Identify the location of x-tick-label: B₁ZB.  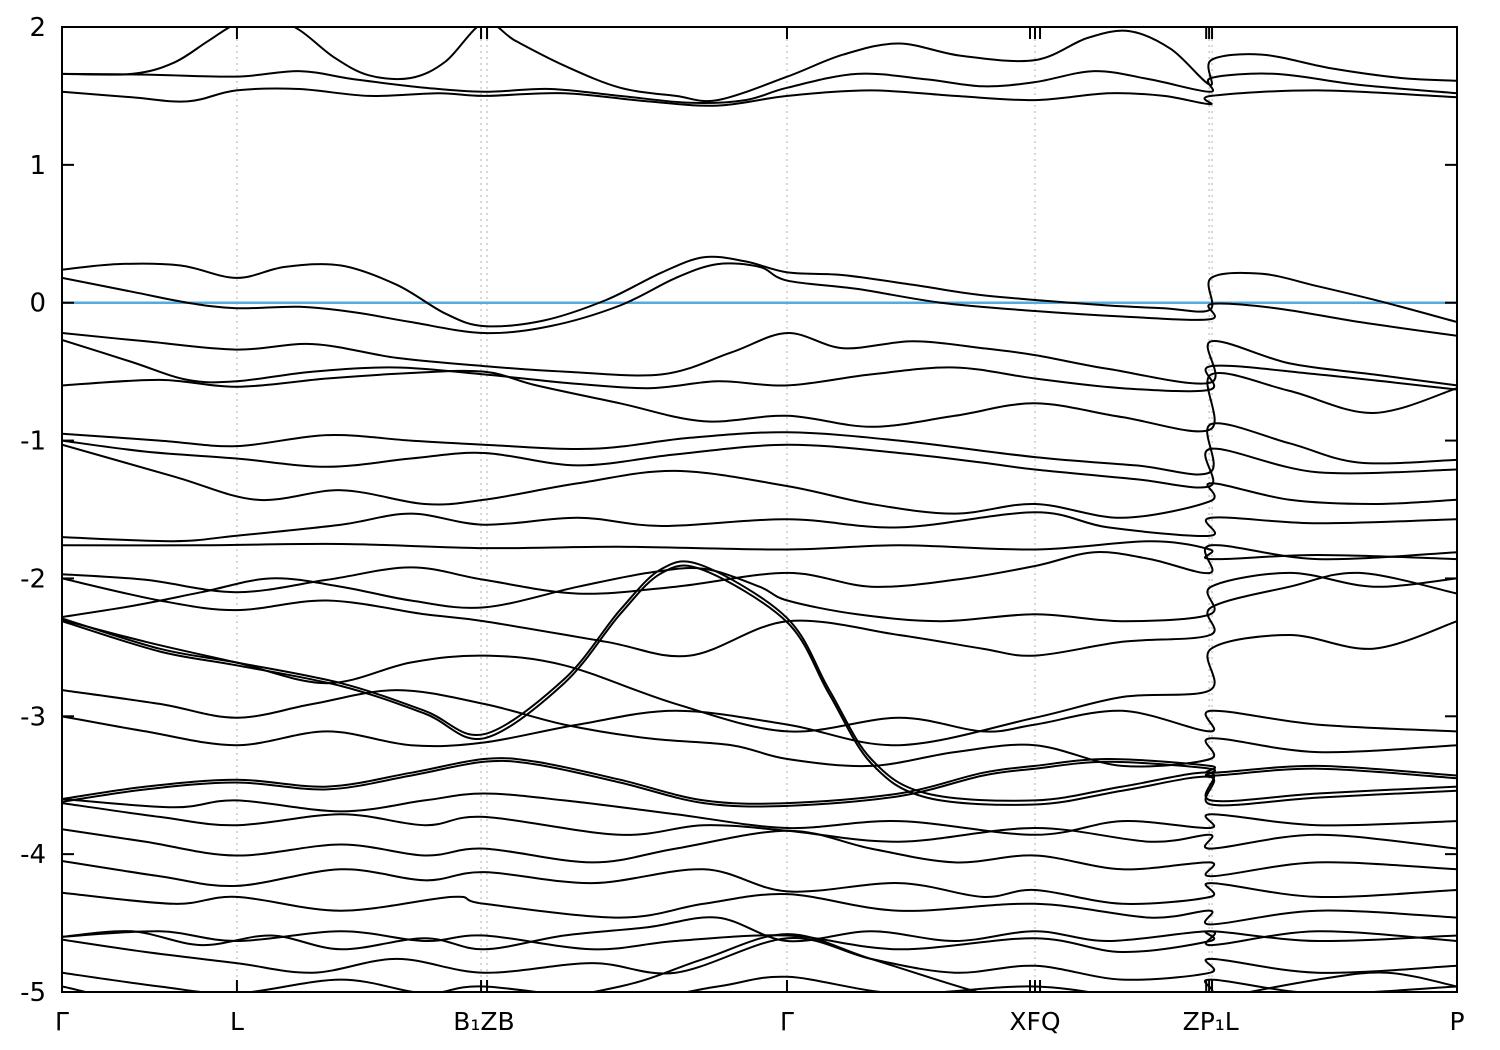
(483, 1021).